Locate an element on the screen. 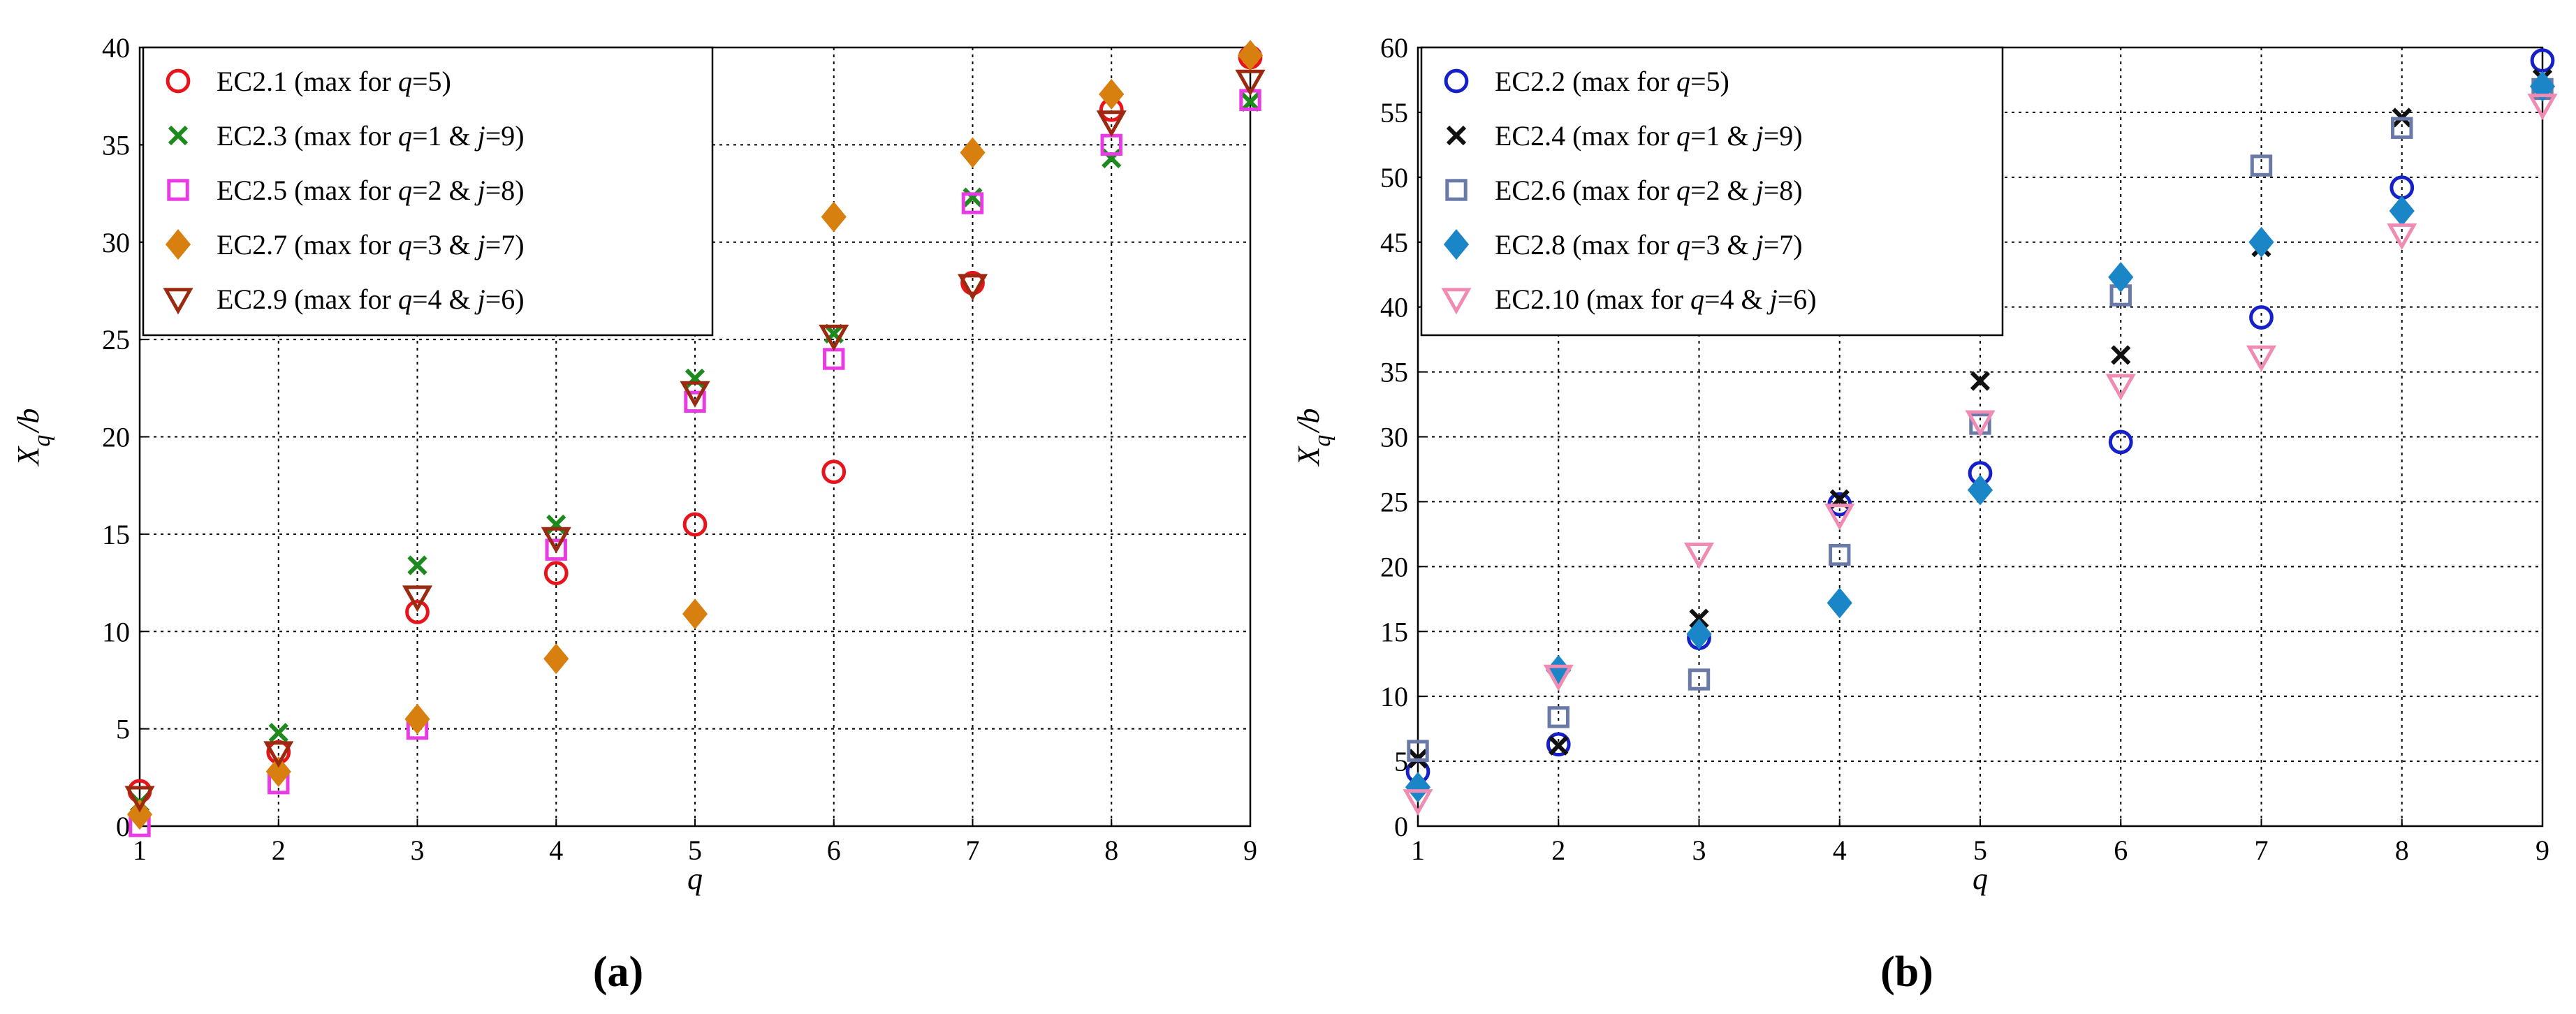 The image size is (2576, 1014). legend-entry: EC2.4 (max for q=1 & j=9) is located at coordinates (1624, 136).